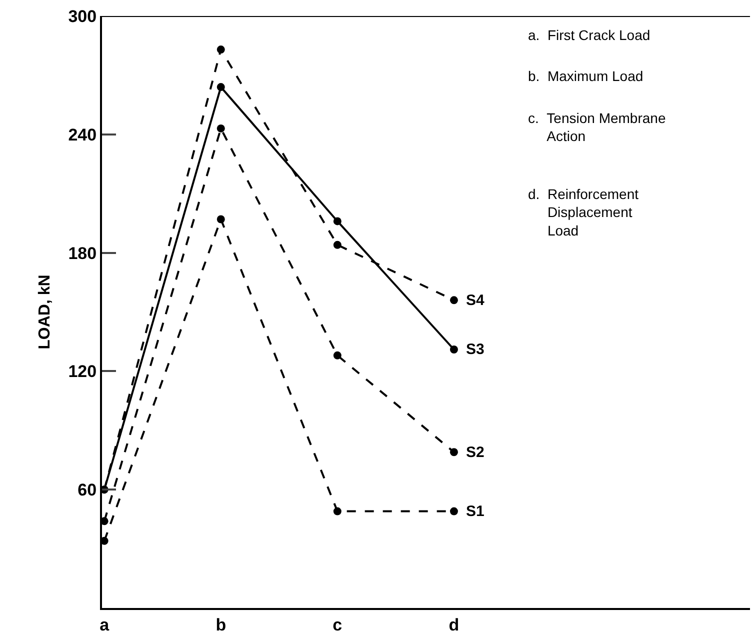 The height and width of the screenshot is (638, 754). I want to click on x-tick-label: d, so click(454, 624).